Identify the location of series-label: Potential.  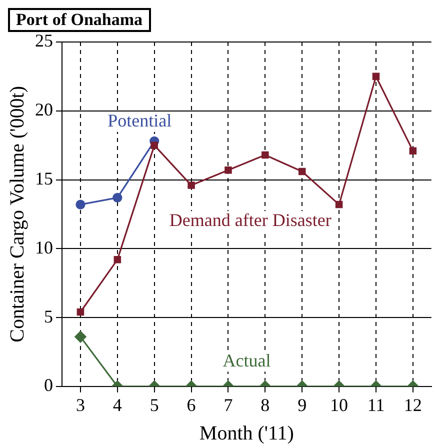
(140, 120).